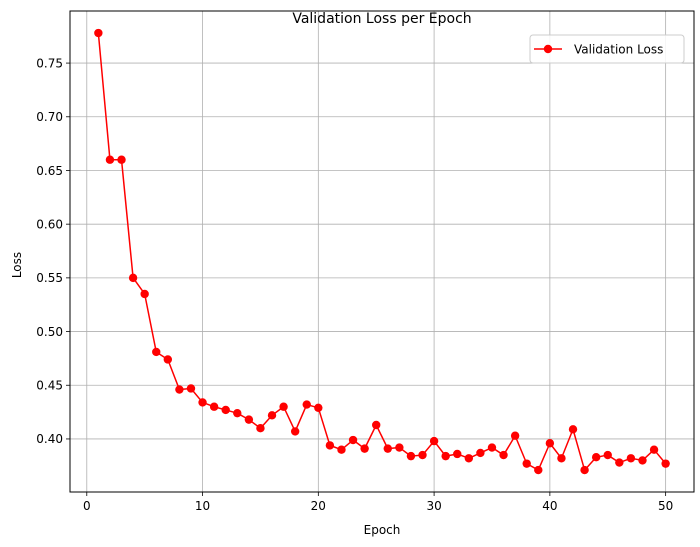  I want to click on y-tick-label: 0.75, so click(49, 63).